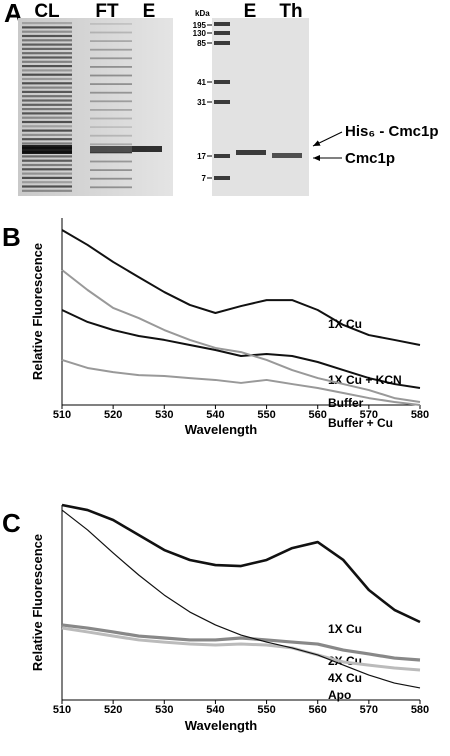 This screenshot has height=756, width=450. What do you see at coordinates (215, 415) in the screenshot?
I see `x-tick-label: 540` at bounding box center [215, 415].